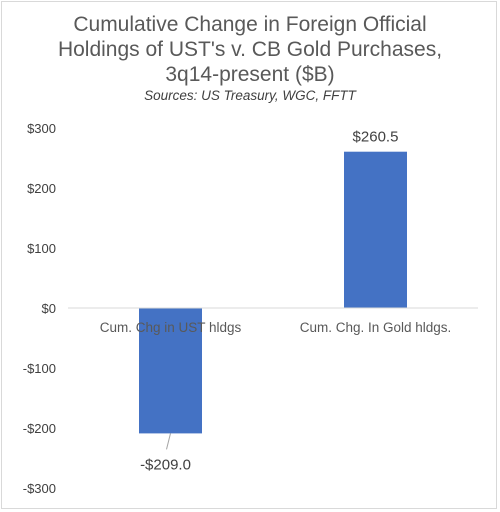 The width and height of the screenshot is (500, 512). Describe the element at coordinates (171, 327) in the screenshot. I see `category-label: Cum. Chg in UST hldgs` at that location.